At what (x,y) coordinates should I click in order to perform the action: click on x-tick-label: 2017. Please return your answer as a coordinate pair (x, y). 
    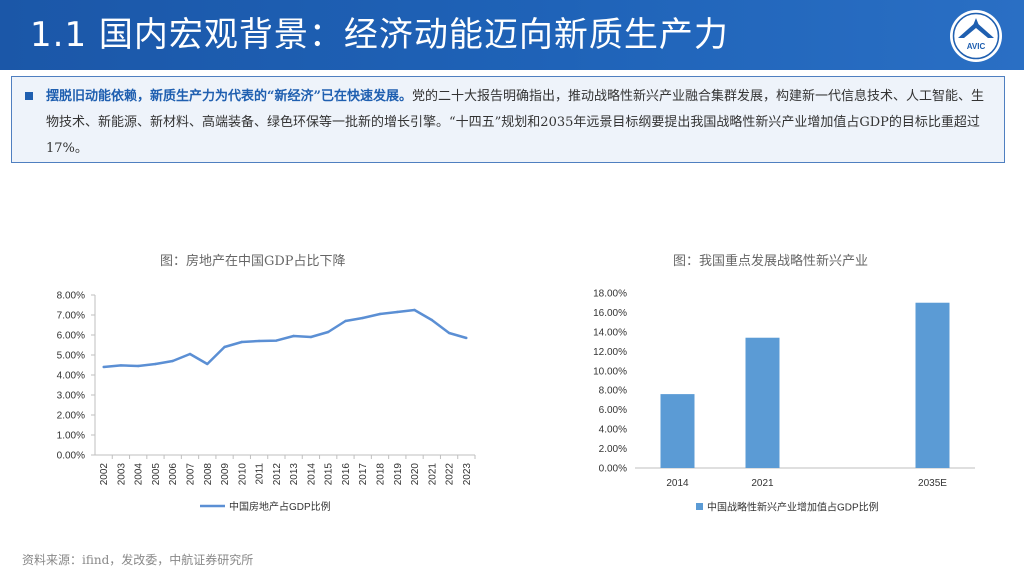
    Looking at the image, I should click on (363, 474).